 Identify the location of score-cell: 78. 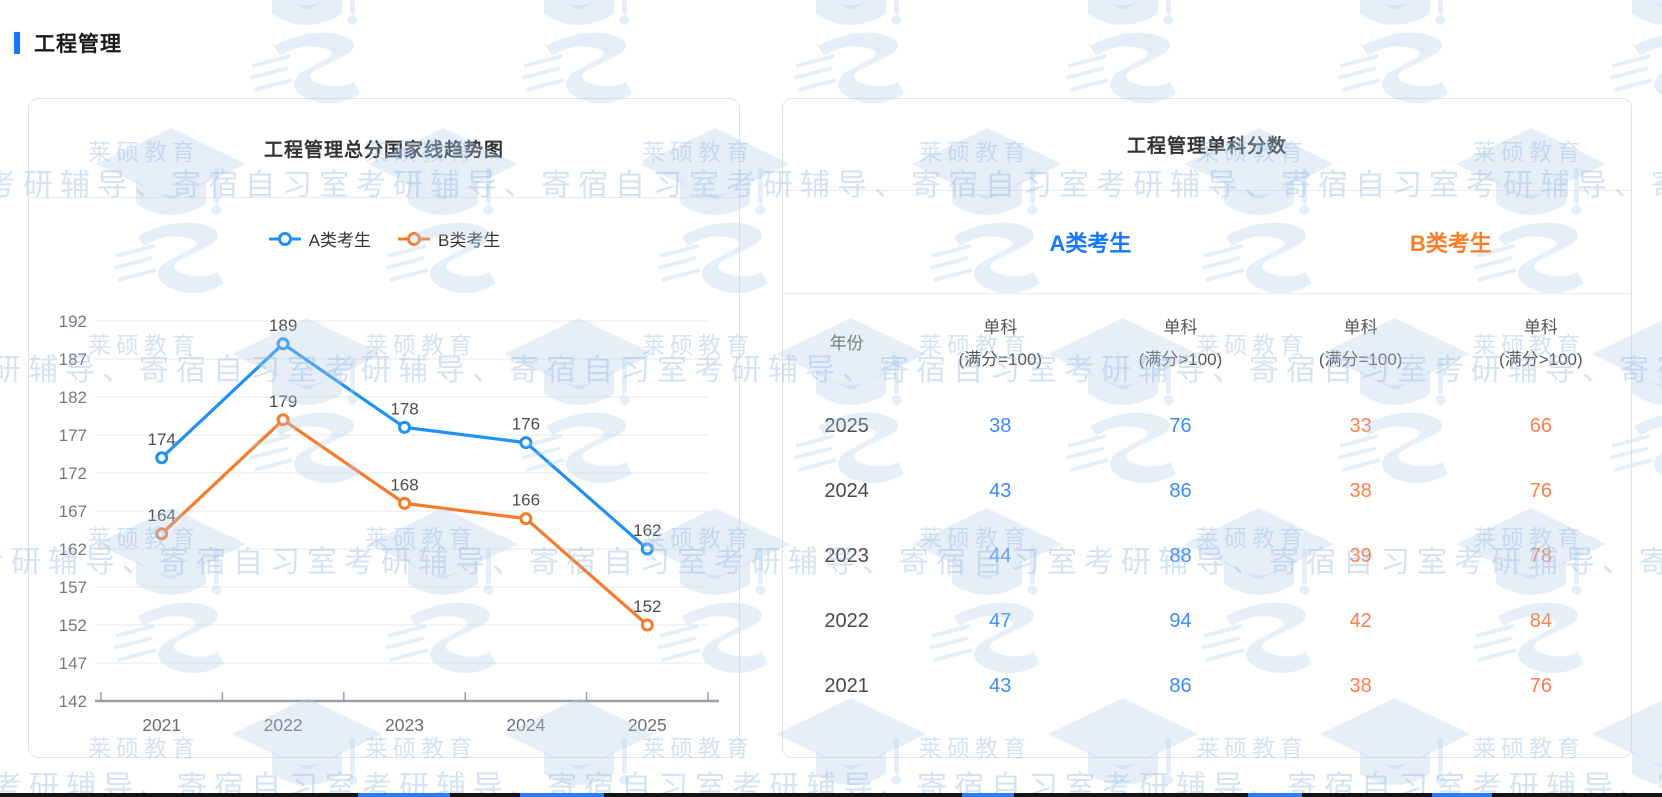
(1540, 556).